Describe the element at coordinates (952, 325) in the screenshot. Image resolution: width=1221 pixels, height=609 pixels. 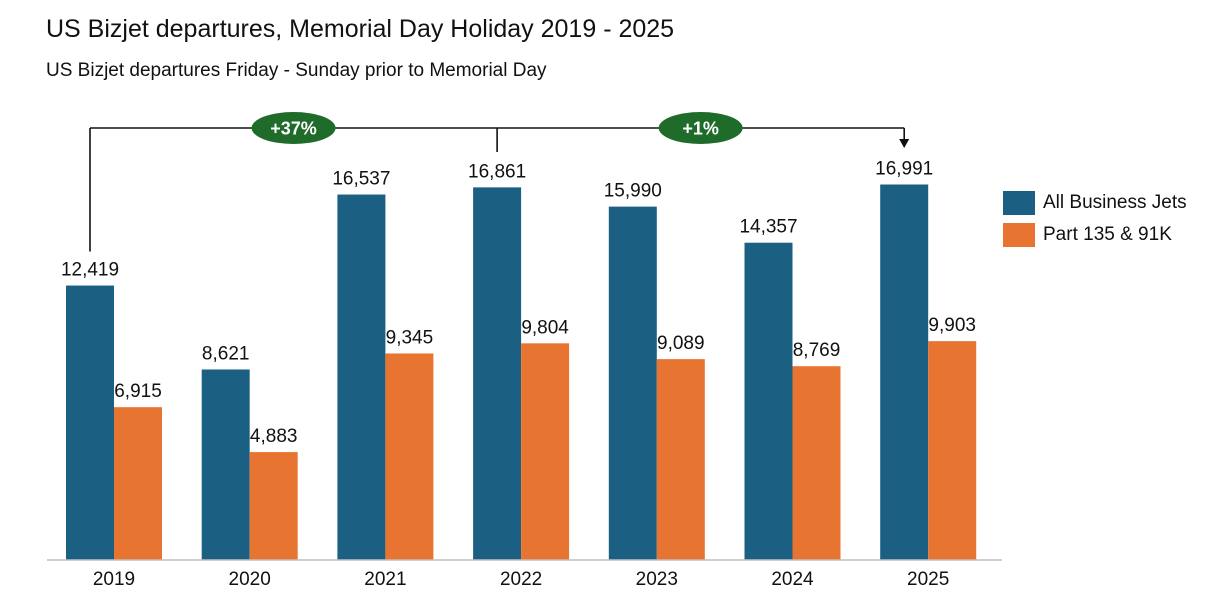
I see `data-label: 9,903` at that location.